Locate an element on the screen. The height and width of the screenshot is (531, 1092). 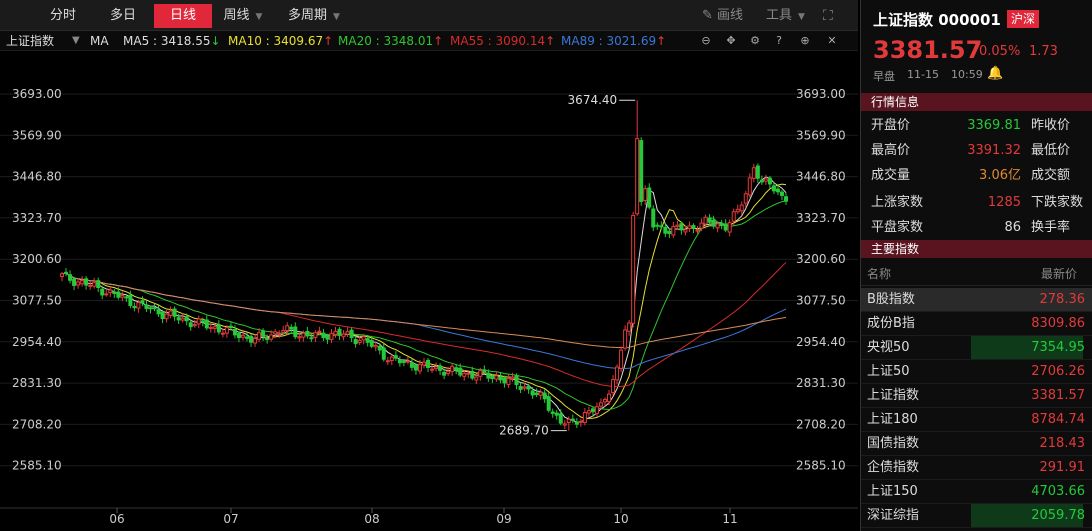
tab-weekly-label: 周线 is located at coordinates (236, 15).